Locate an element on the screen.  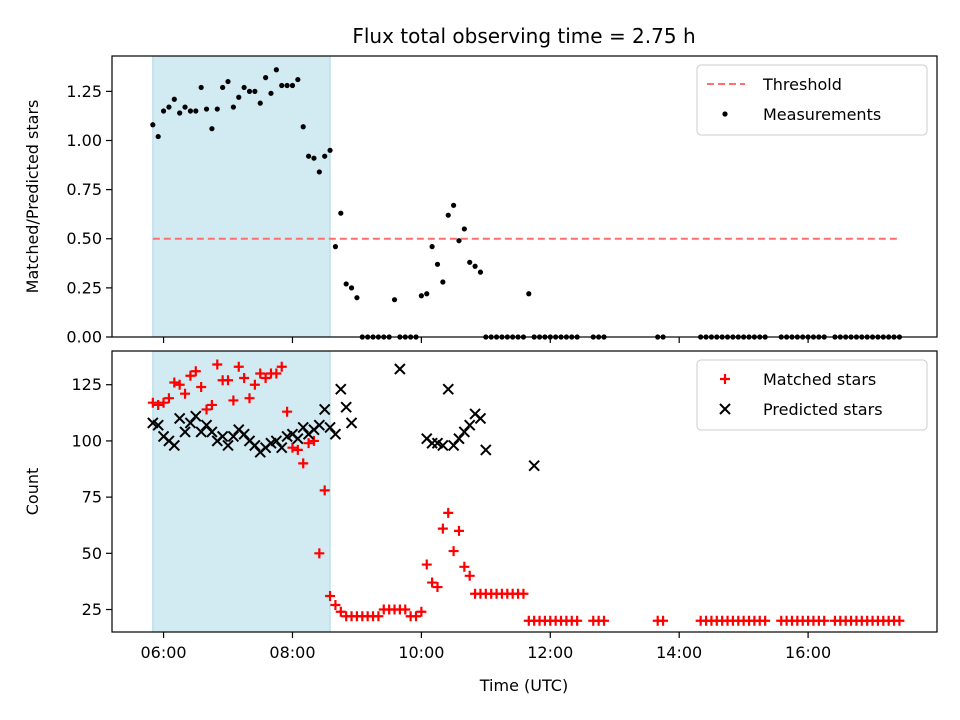
legend-box is located at coordinates (812, 100).